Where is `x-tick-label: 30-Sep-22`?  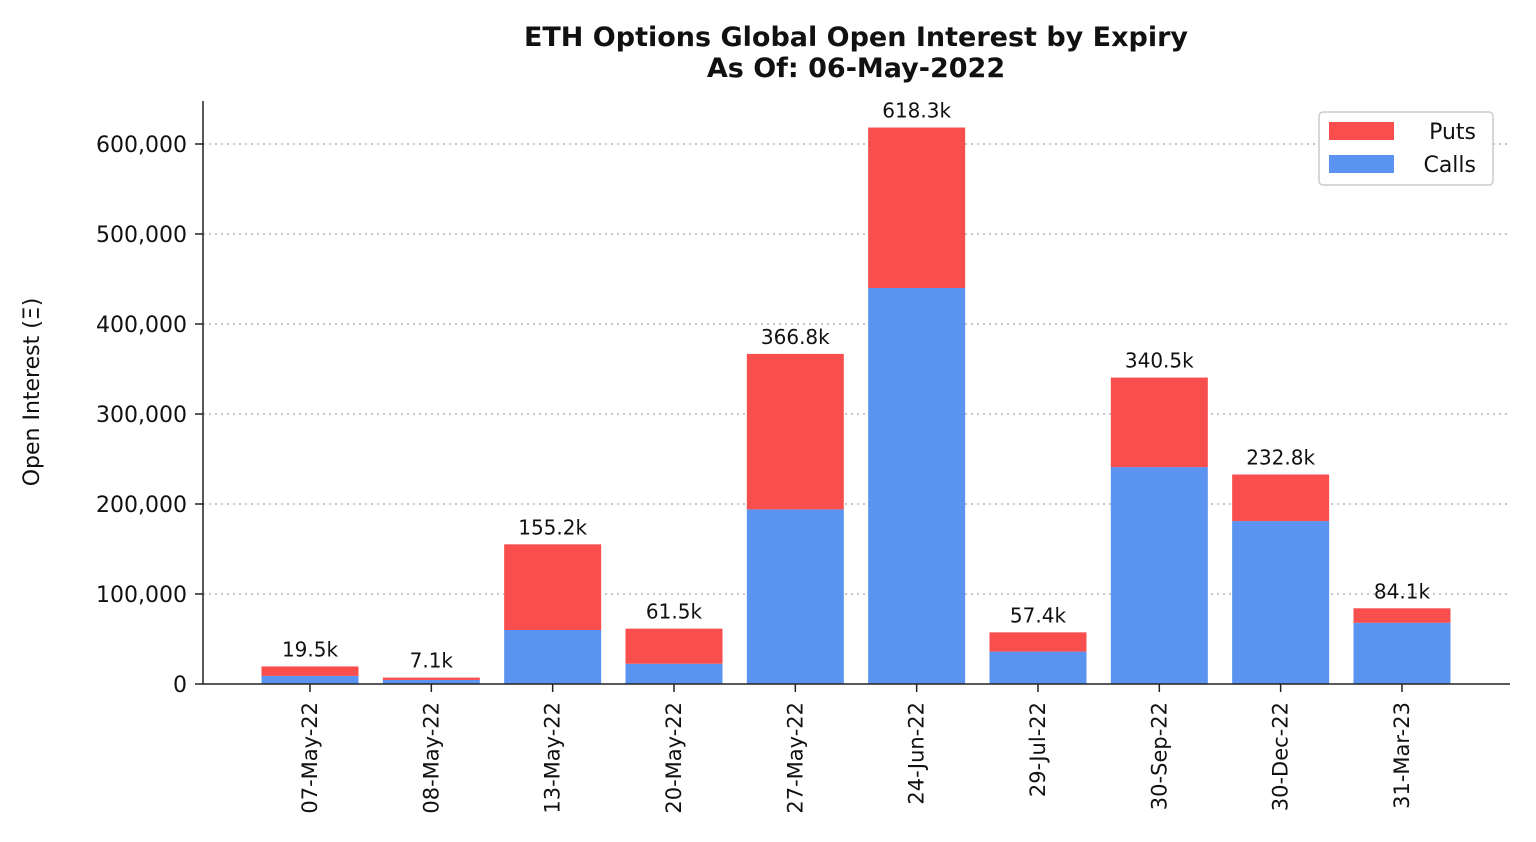 x-tick-label: 30-Sep-22 is located at coordinates (1159, 756).